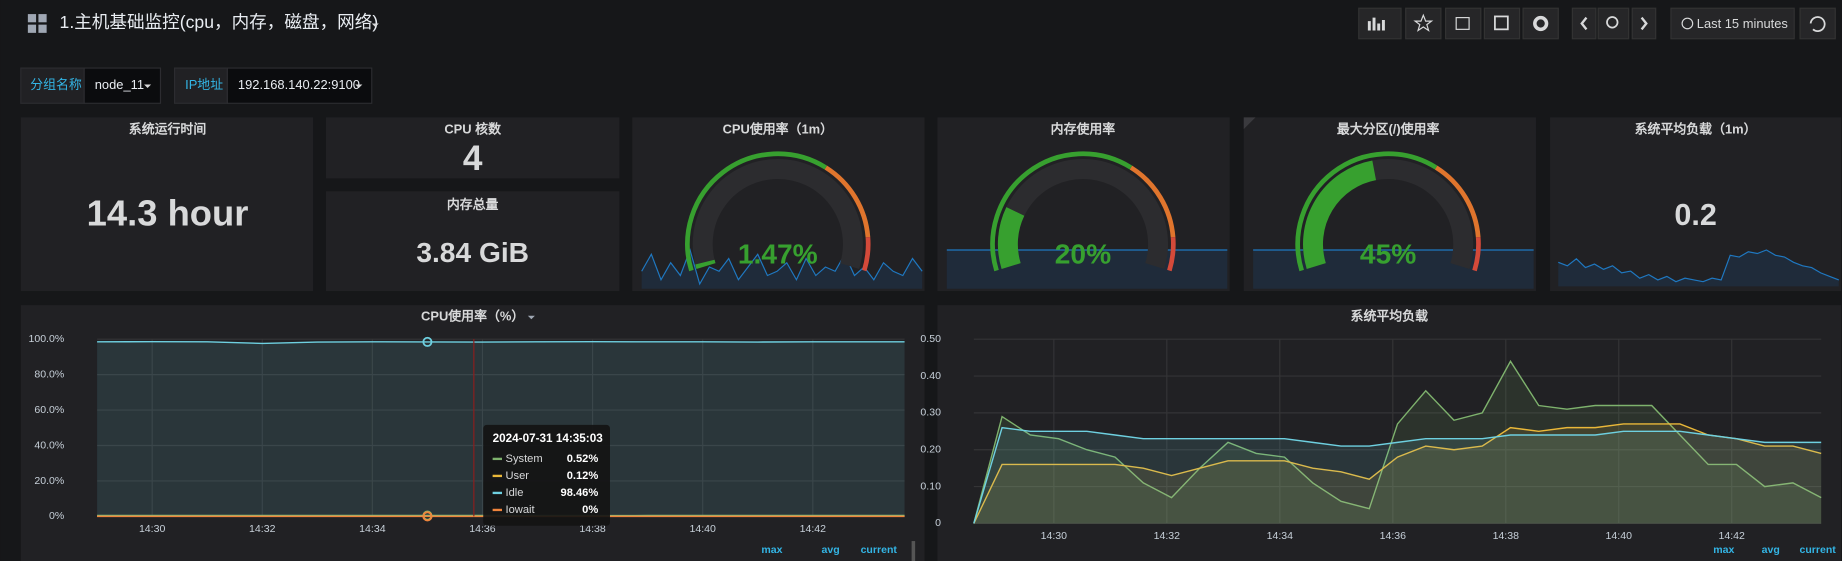 The height and width of the screenshot is (561, 1842). I want to click on y-tick-label: 0, so click(938, 523).